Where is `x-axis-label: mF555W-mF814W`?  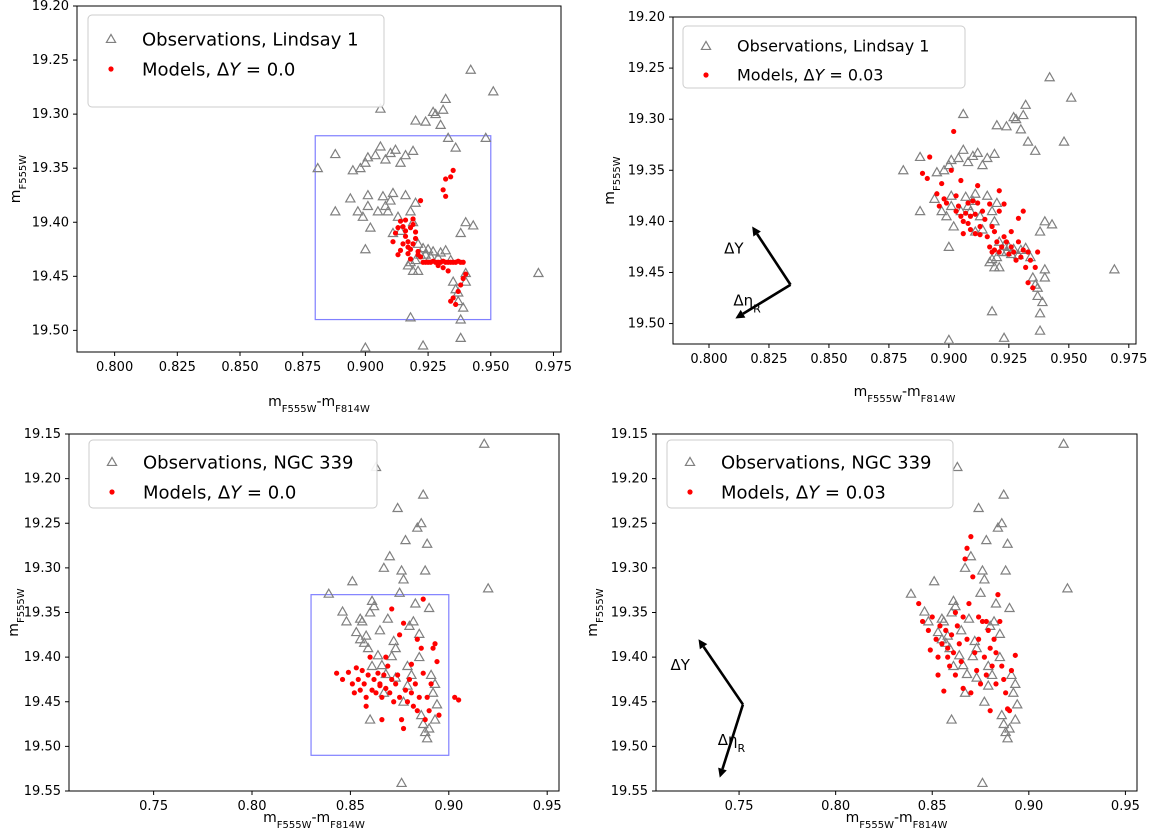 x-axis-label: mF555W-mF814W is located at coordinates (897, 820).